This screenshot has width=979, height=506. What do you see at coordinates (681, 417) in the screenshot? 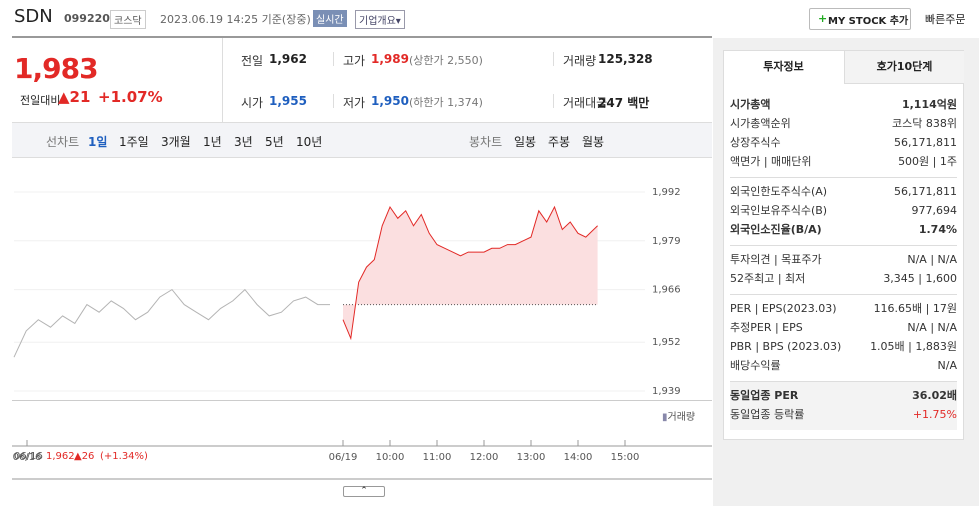
I see `volume-legend-label: 거래량` at bounding box center [681, 417].